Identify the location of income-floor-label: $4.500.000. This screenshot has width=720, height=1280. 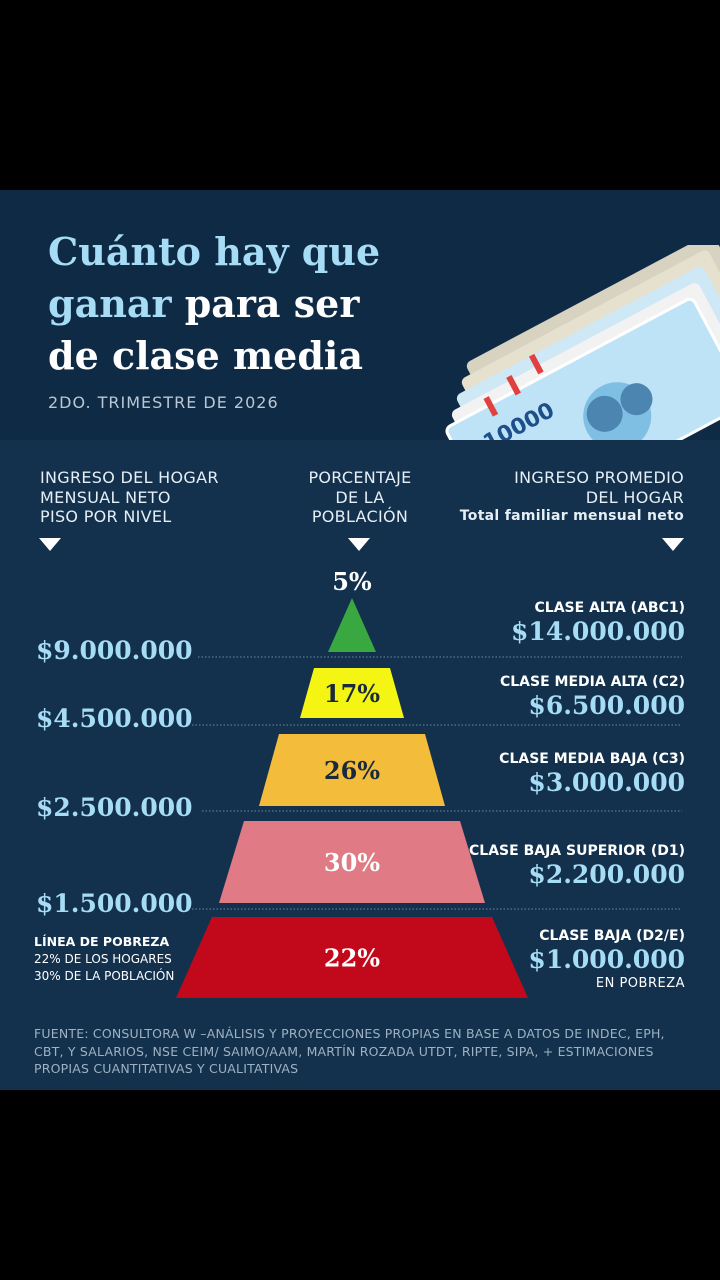
(114, 718).